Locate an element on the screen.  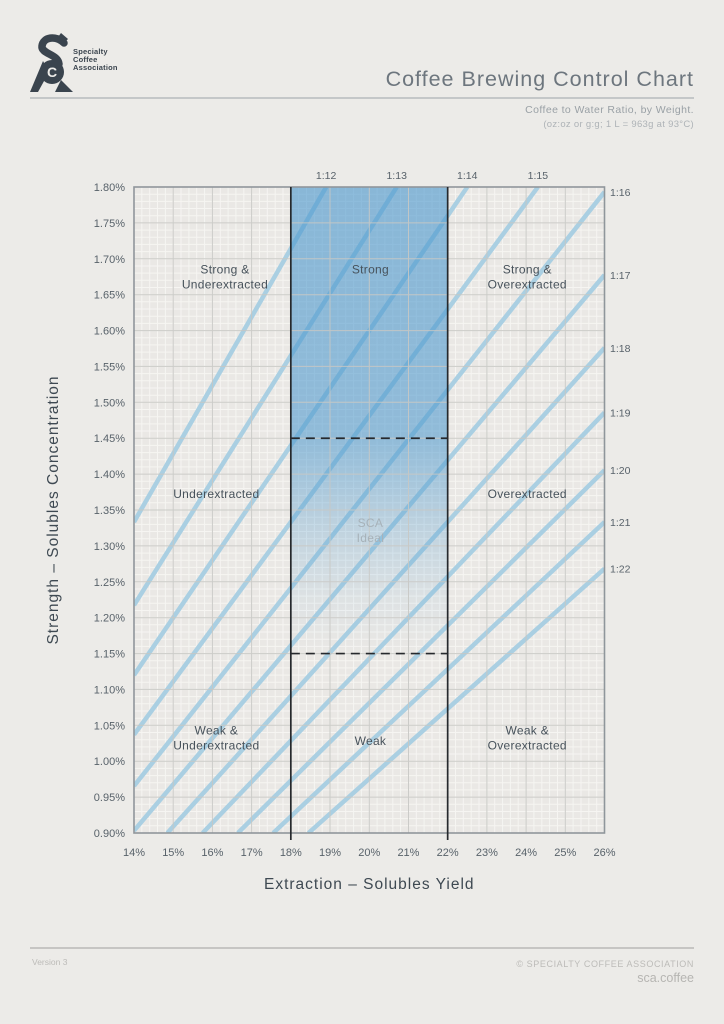
sca-logo-icon: C is located at coordinates (54, 64).